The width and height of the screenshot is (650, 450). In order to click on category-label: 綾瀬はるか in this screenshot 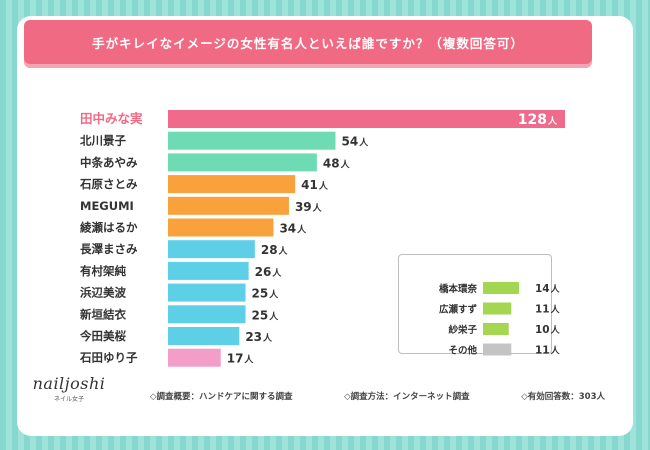, I will do `click(109, 228)`.